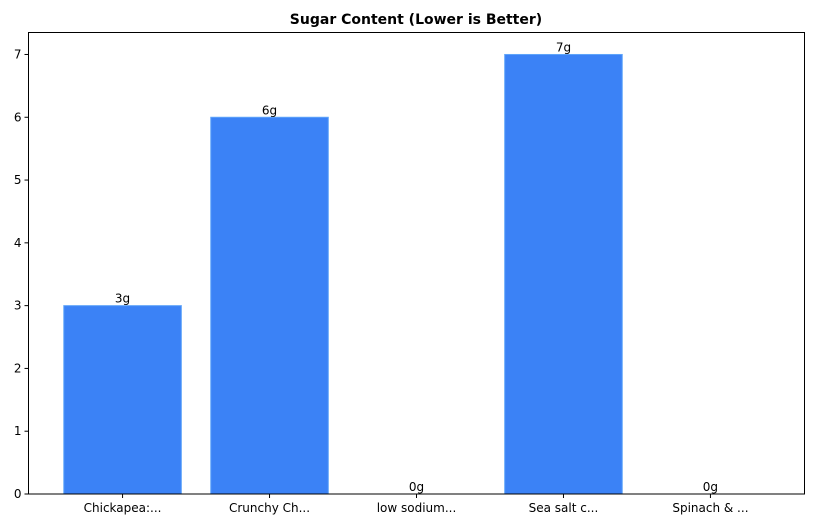  Describe the element at coordinates (18, 180) in the screenshot. I see `y-tick-label: 5` at that location.